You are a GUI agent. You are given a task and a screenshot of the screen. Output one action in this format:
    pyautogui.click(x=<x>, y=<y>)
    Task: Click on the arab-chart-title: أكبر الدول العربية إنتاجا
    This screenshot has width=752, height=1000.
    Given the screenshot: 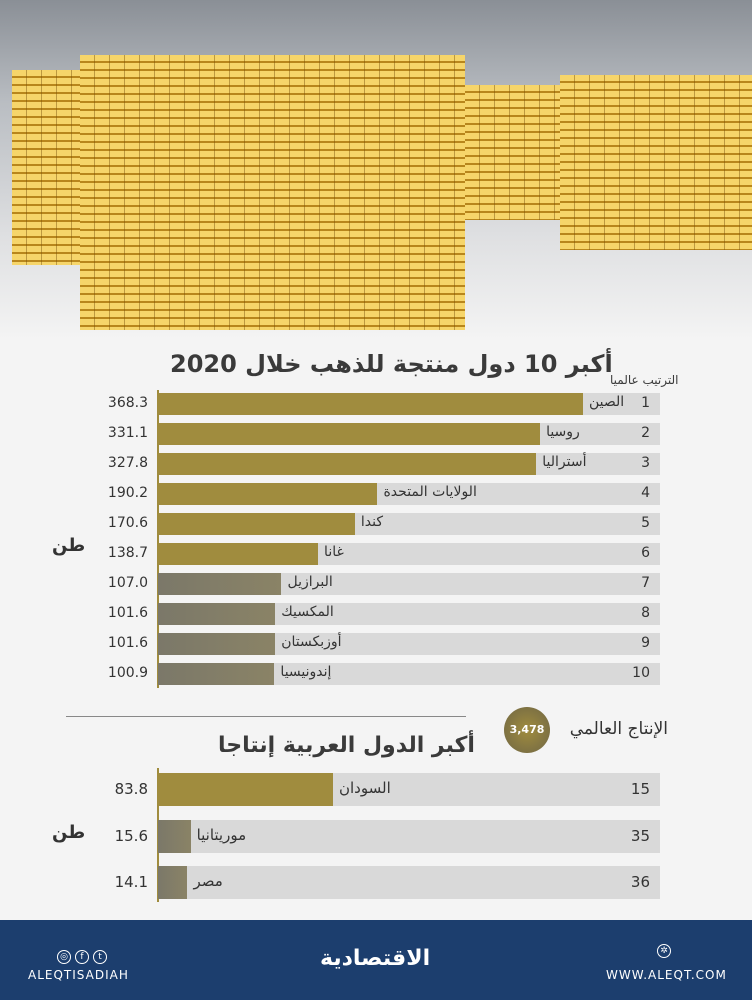 What is the action you would take?
    pyautogui.click(x=346, y=745)
    